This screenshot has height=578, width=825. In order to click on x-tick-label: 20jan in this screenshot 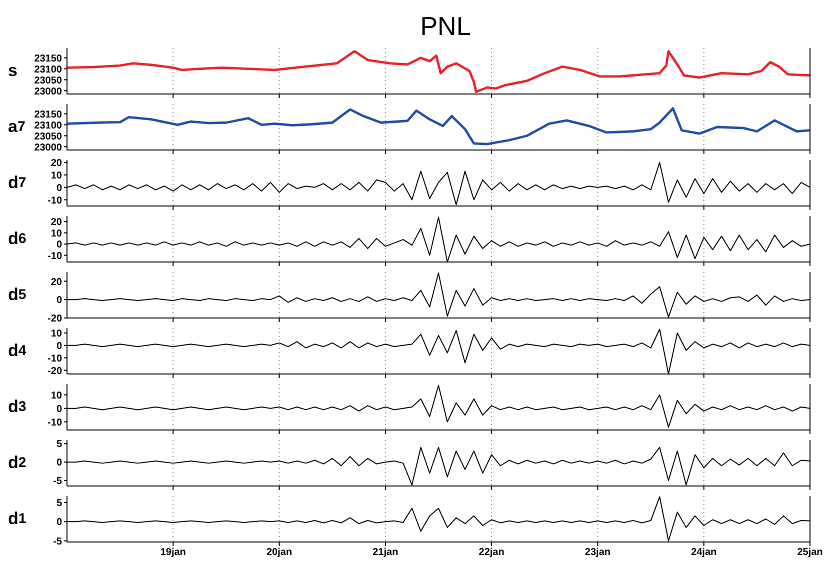, I will do `click(279, 552)`.